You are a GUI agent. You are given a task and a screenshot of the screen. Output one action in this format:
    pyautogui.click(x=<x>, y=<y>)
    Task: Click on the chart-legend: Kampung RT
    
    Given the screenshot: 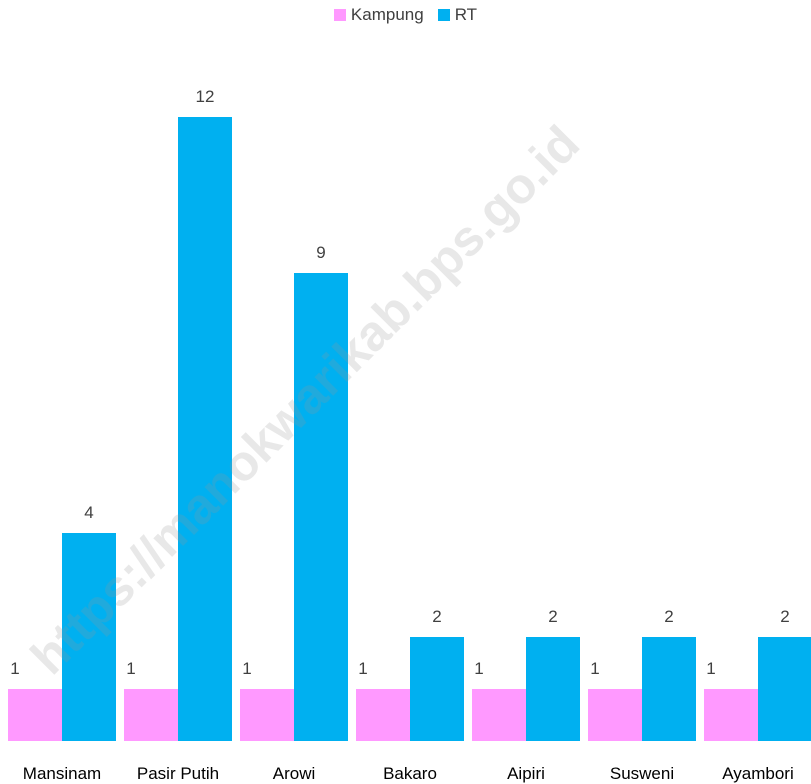 What is the action you would take?
    pyautogui.click(x=405, y=15)
    